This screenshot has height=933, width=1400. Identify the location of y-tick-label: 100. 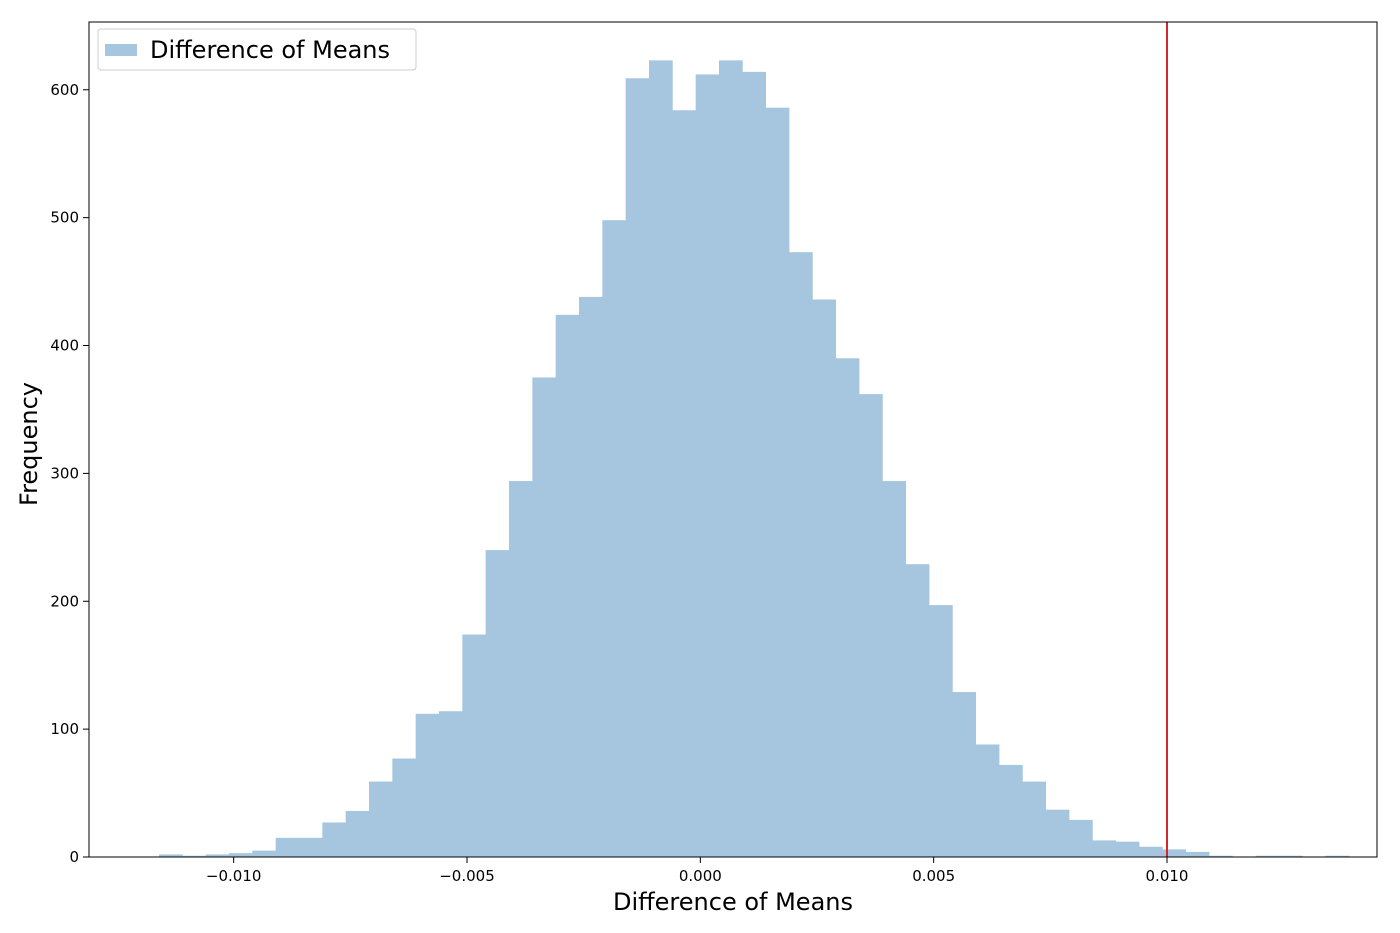
(64, 729).